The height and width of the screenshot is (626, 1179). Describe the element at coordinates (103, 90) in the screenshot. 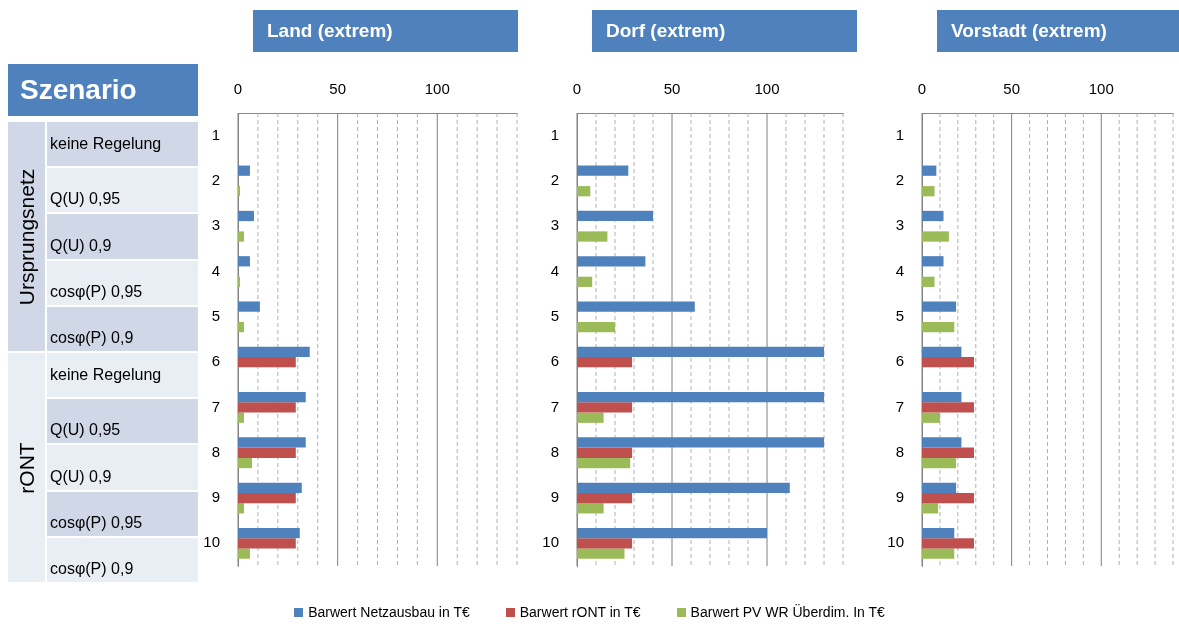

I see `text: Szenario` at that location.